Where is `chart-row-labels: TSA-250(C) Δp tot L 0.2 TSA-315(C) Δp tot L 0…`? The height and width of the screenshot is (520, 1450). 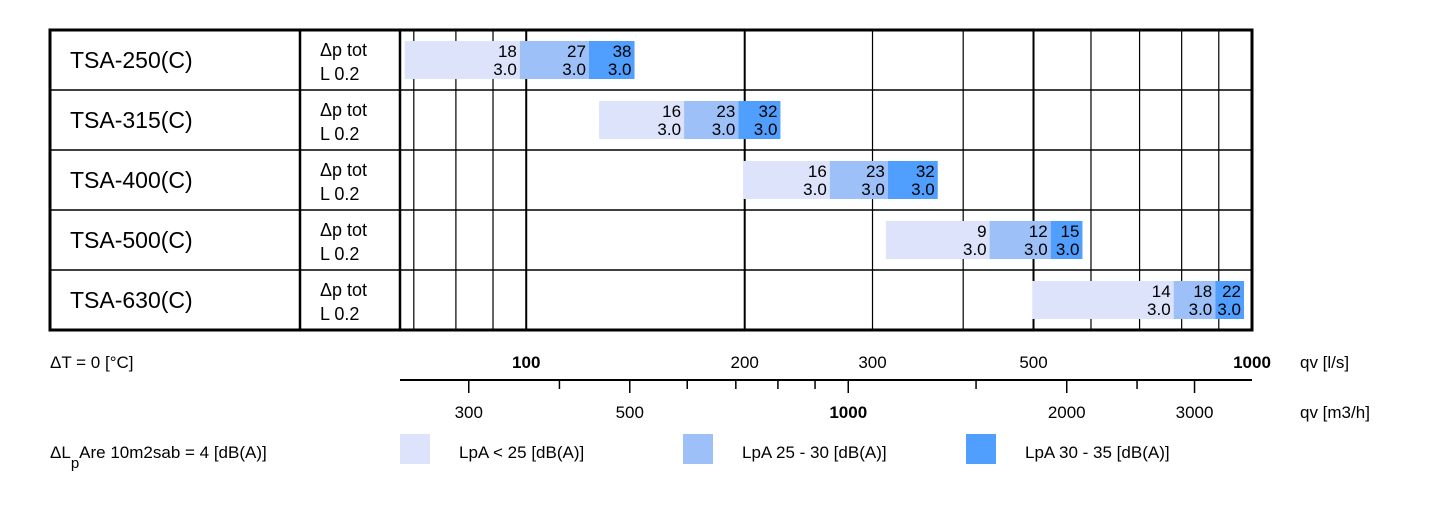 chart-row-labels: TSA-250(C) Δp tot L 0.2 TSA-315(C) Δp tot L 0… is located at coordinates (218, 182).